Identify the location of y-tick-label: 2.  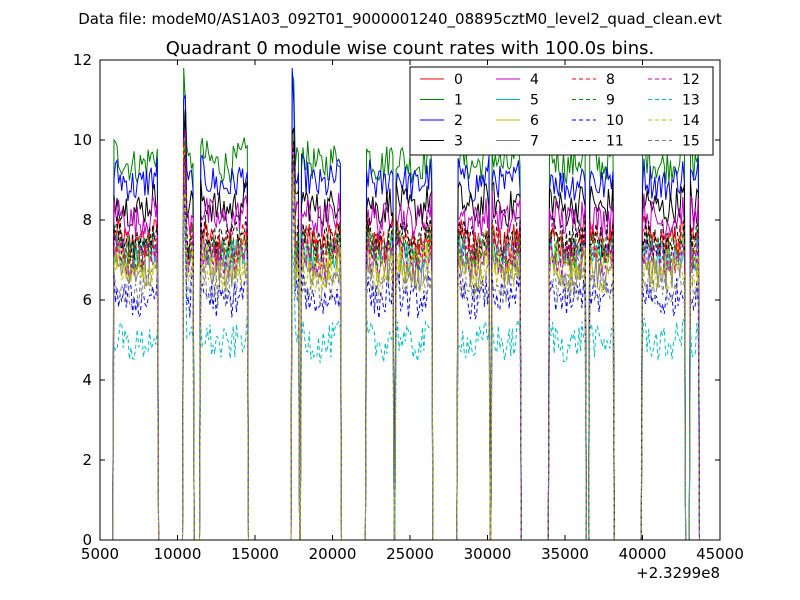
(87, 460).